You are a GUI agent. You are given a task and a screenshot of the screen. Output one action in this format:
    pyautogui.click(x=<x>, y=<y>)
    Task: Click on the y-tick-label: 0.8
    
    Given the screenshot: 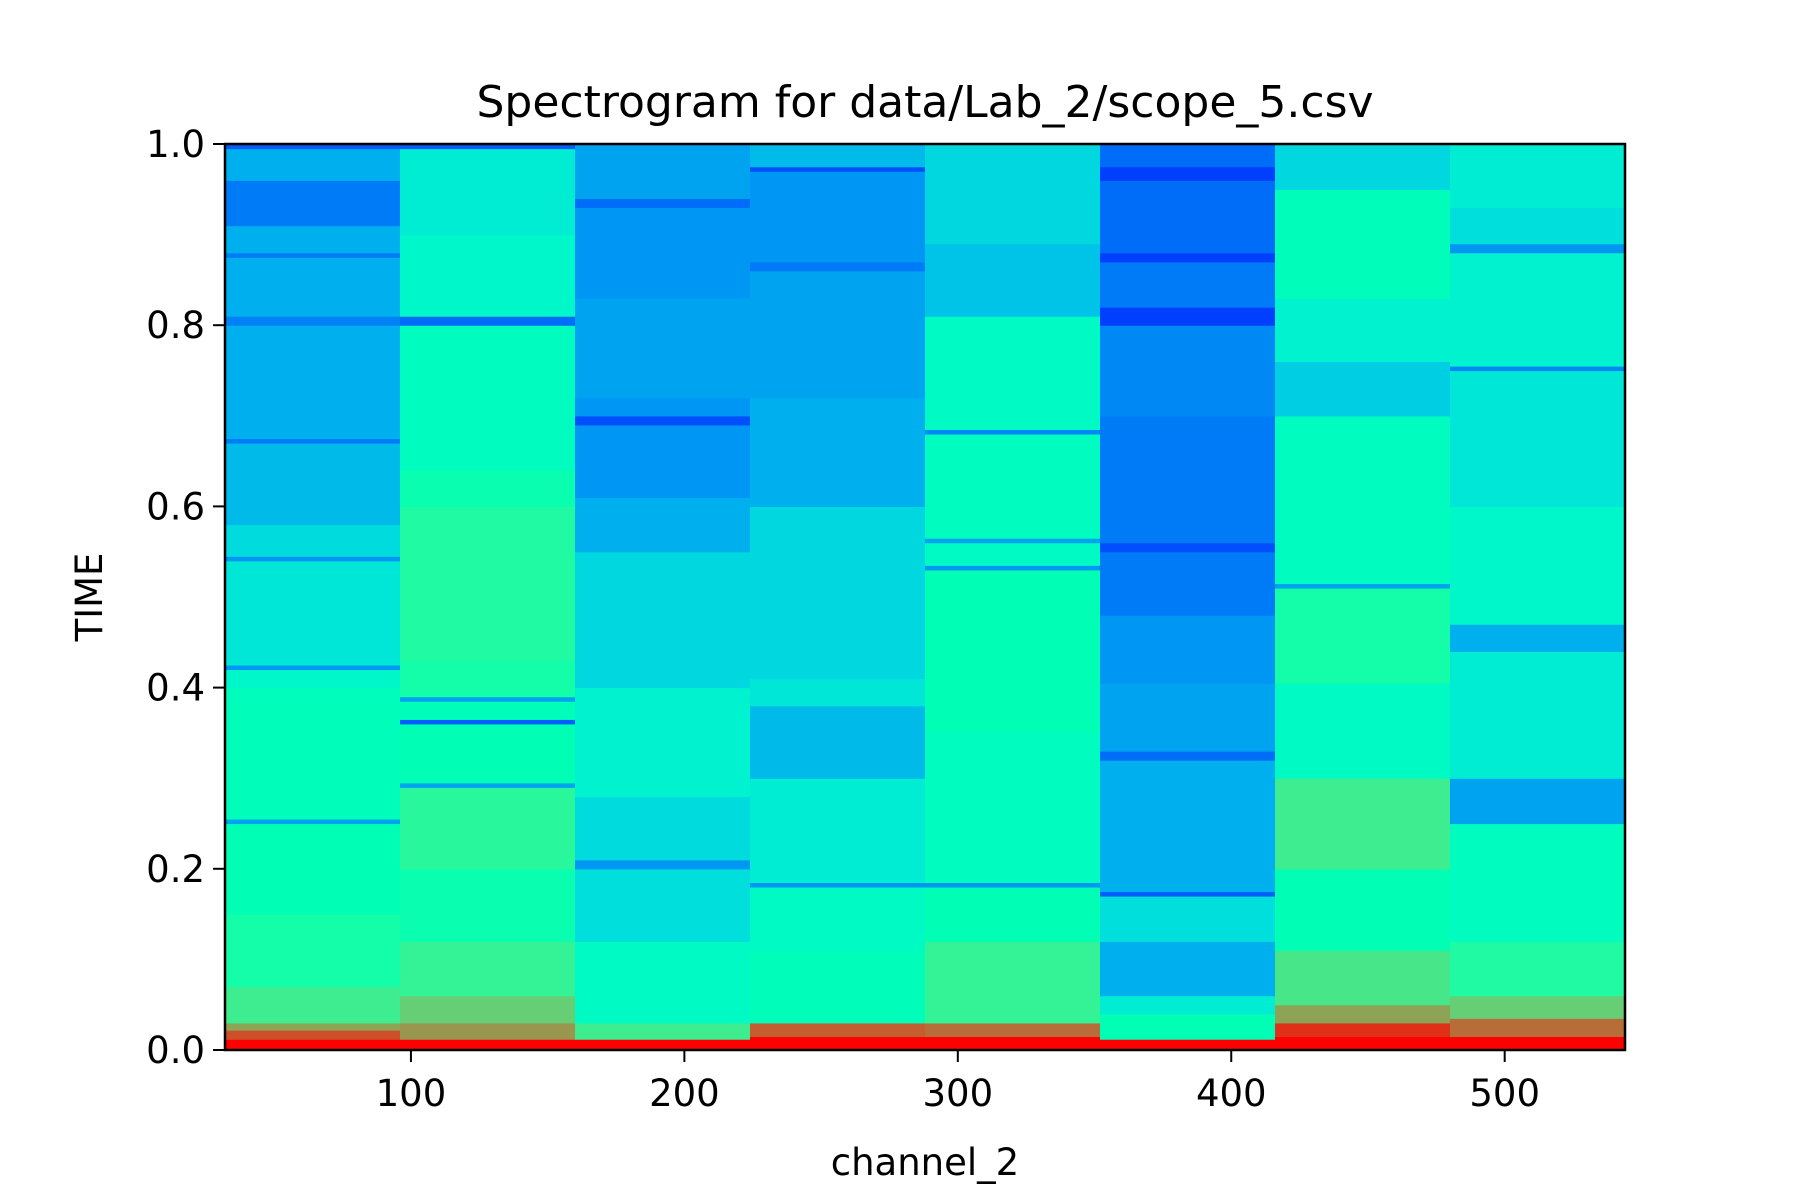 What is the action you would take?
    pyautogui.click(x=175, y=325)
    